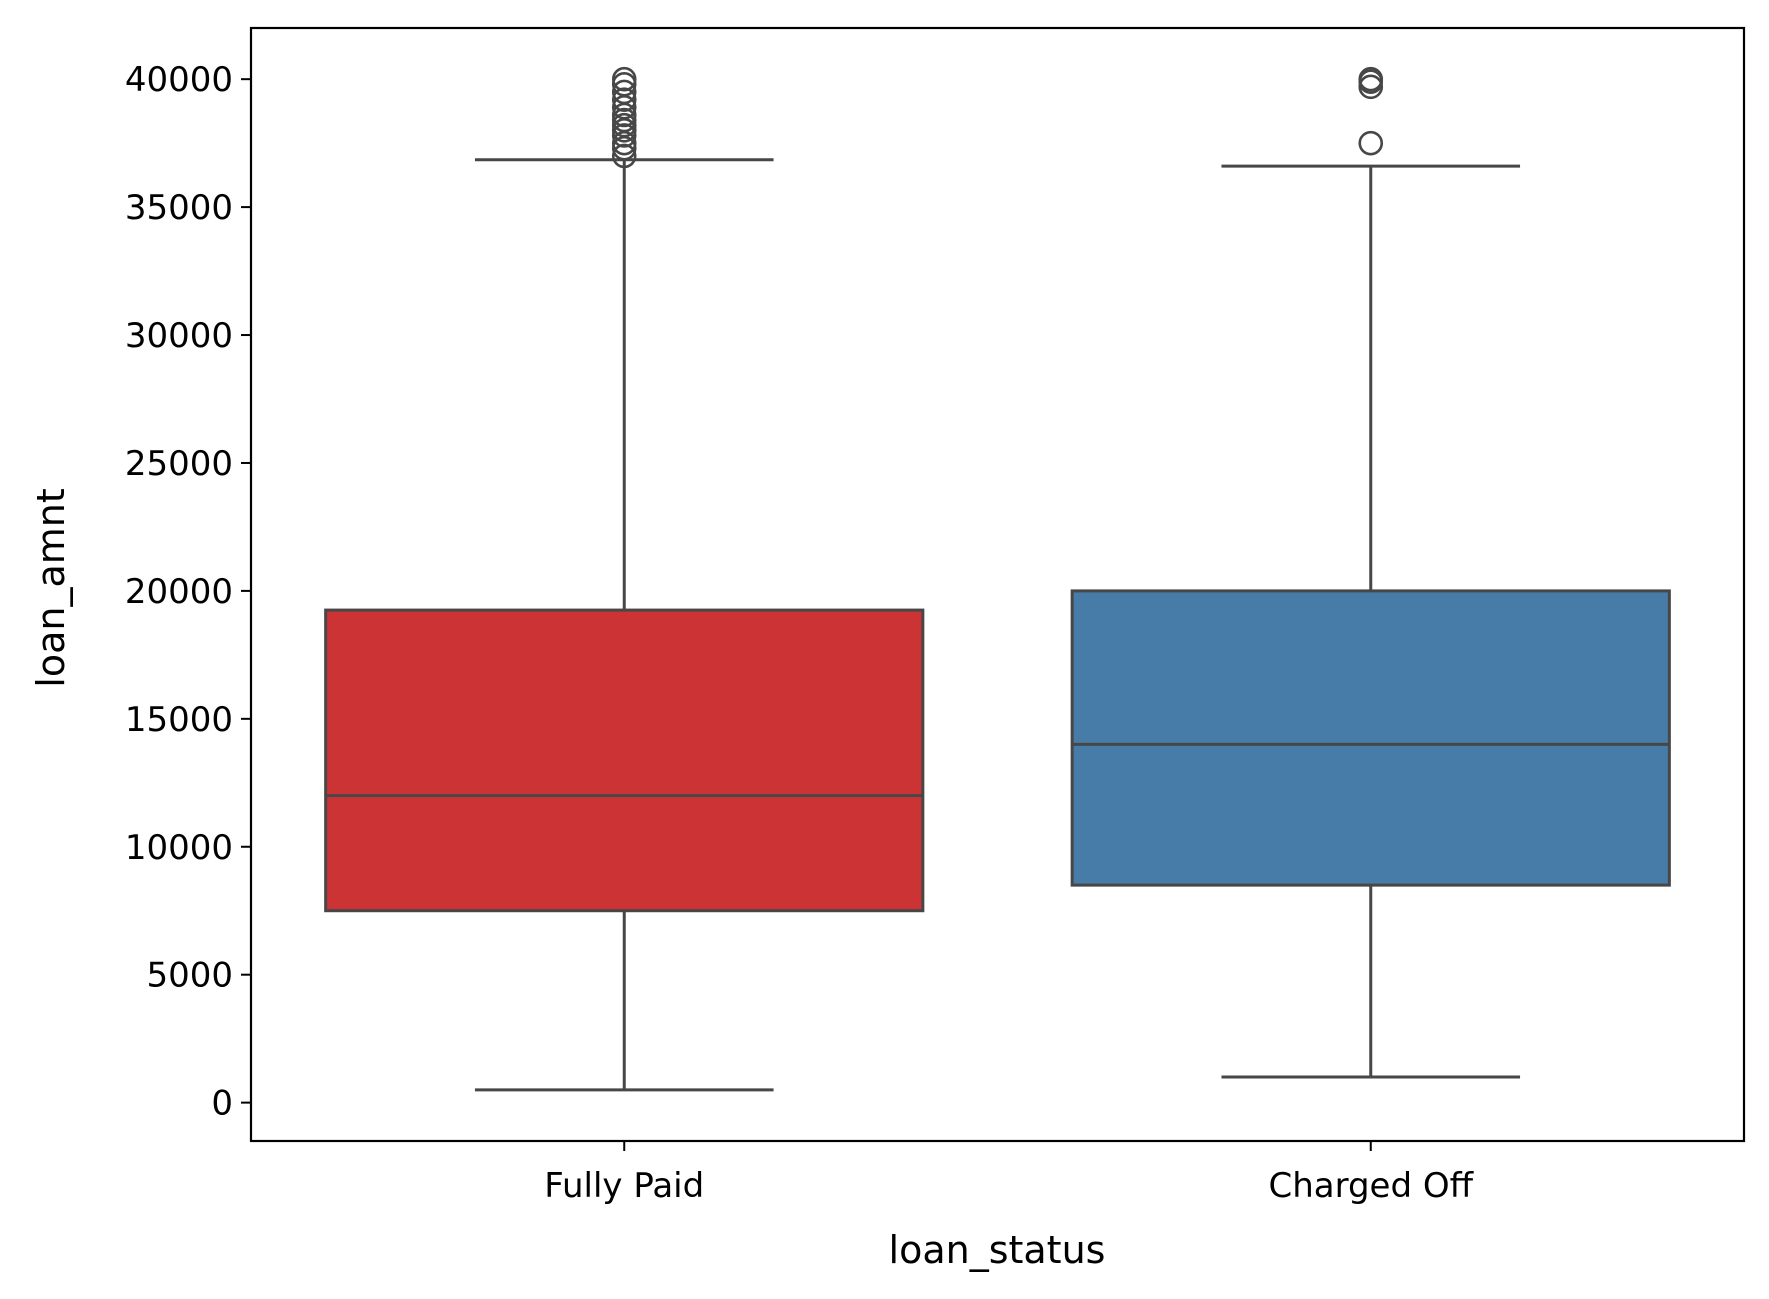 The image size is (1769, 1299). I want to click on y-tick-label: 35000, so click(179, 208).